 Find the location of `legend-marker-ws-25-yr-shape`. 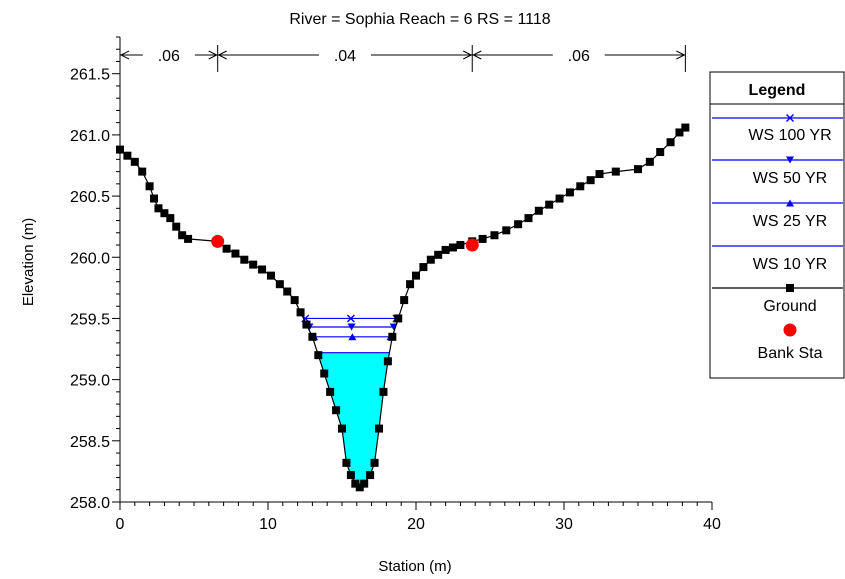

legend-marker-ws-25-yr-shape is located at coordinates (790, 203).